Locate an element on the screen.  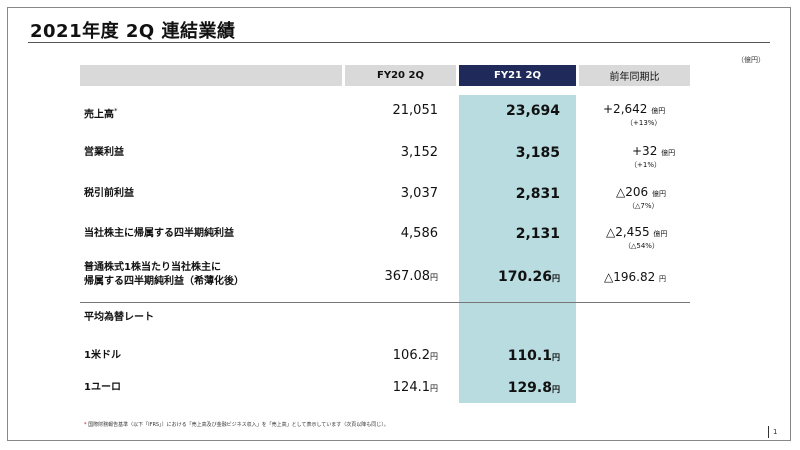
net-income-fy21: 2,131 is located at coordinates (537, 234).